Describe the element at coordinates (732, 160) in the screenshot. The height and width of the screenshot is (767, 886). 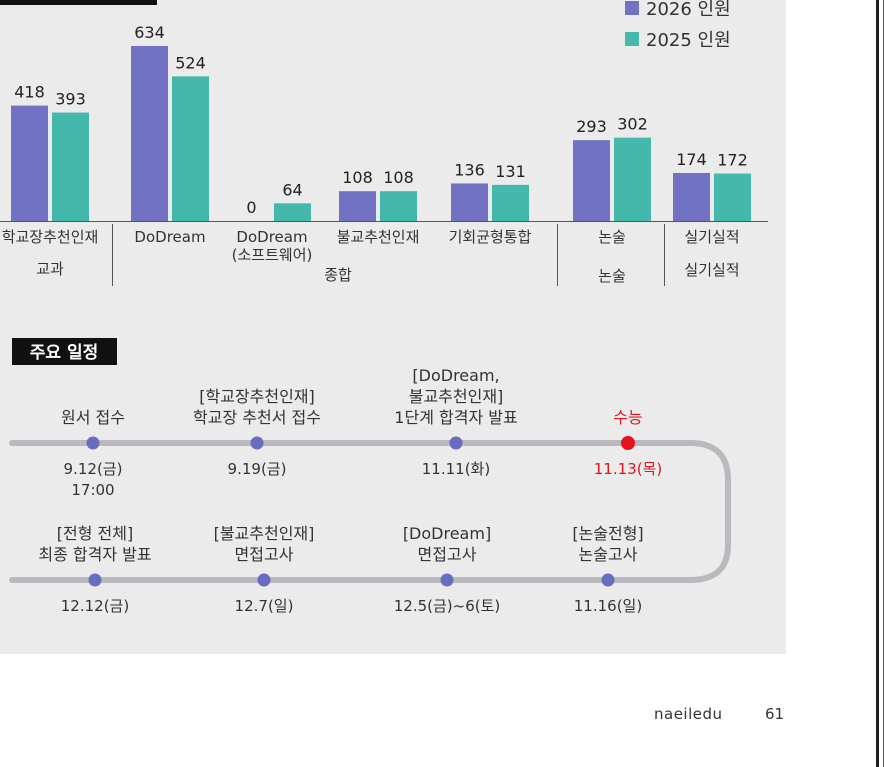
I see `data-label: 172` at that location.